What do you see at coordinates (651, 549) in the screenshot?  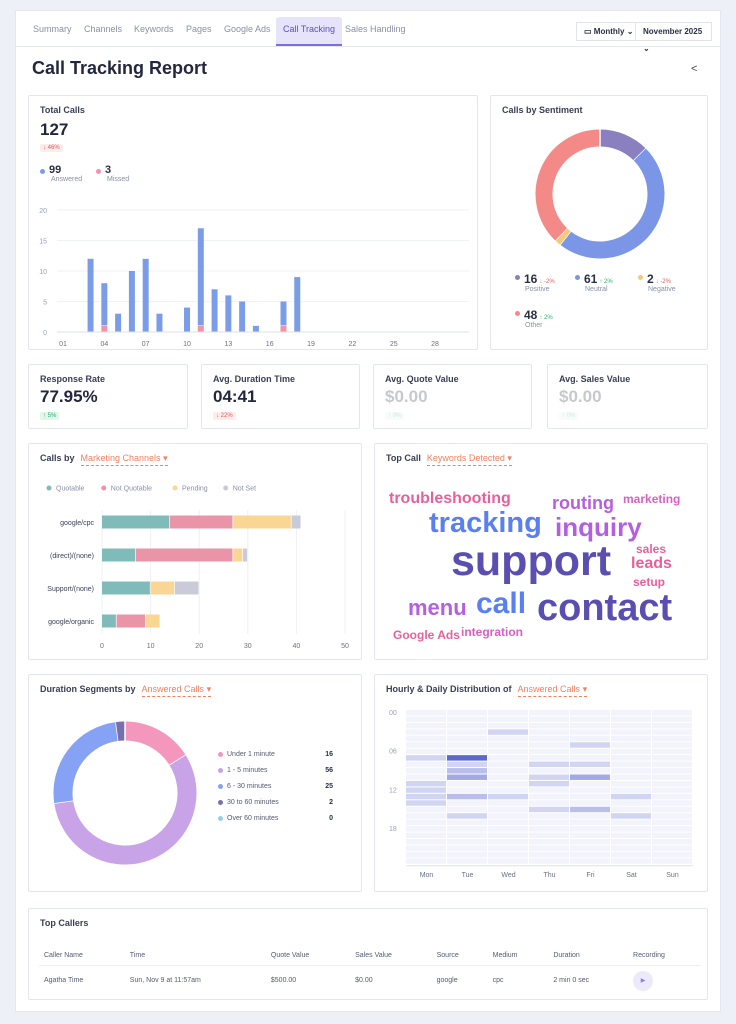 I see `keyword-word: sales` at bounding box center [651, 549].